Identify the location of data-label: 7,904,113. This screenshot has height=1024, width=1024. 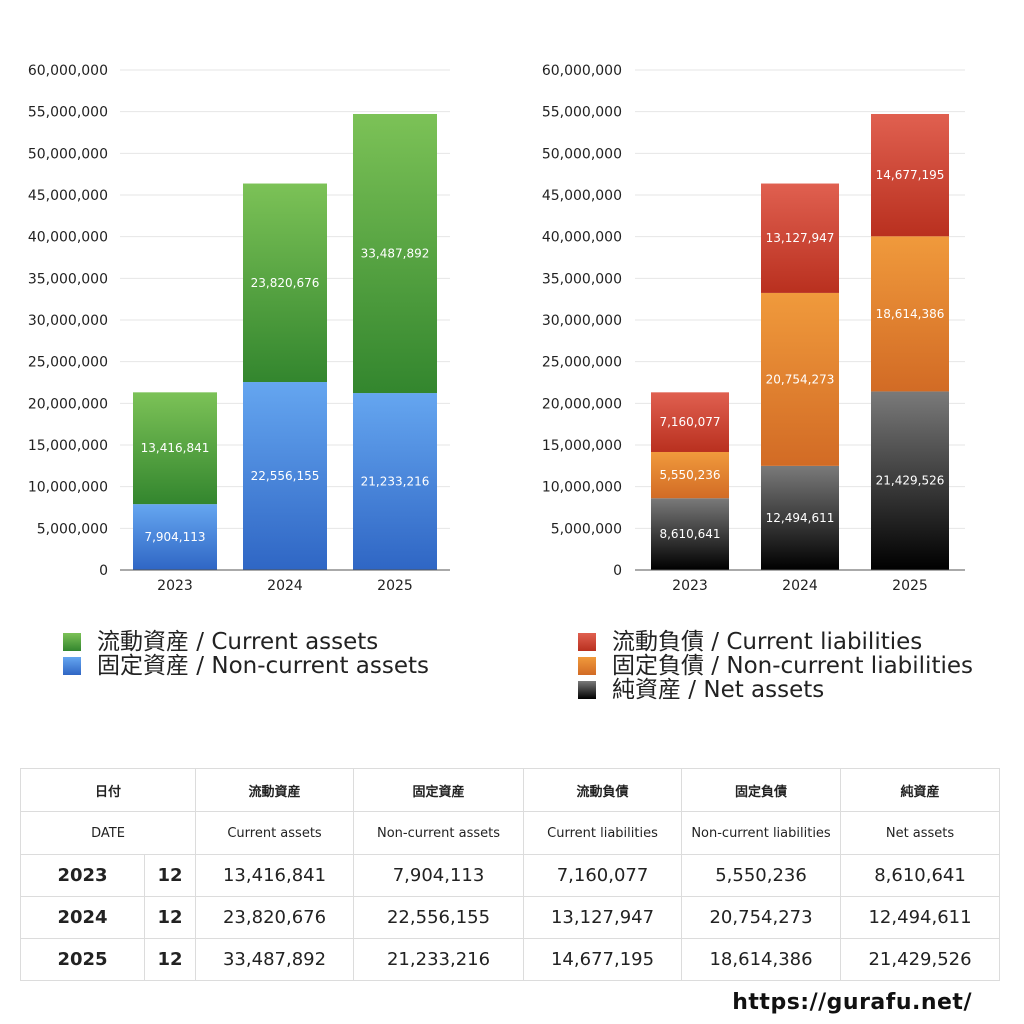
(174, 537).